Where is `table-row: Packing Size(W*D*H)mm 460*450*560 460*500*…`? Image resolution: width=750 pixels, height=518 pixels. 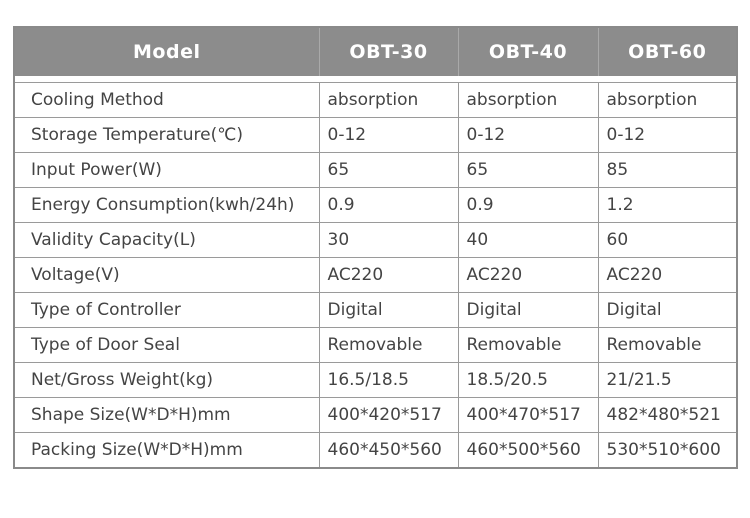 table-row: Packing Size(W*D*H)mm 460*450*560 460*500*… is located at coordinates (375, 450).